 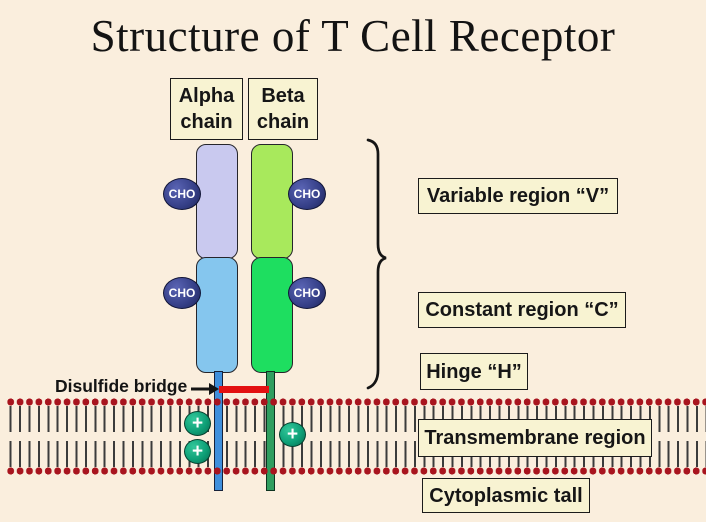 I want to click on alpha-variable-domain, so click(x=217, y=201).